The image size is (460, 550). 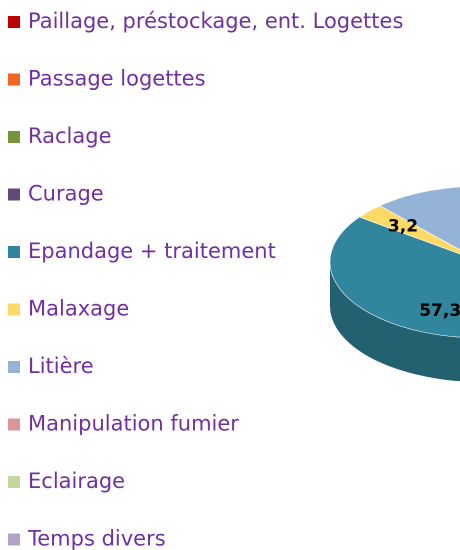 I want to click on legend-label: Epandage + traitement, so click(x=152, y=251).